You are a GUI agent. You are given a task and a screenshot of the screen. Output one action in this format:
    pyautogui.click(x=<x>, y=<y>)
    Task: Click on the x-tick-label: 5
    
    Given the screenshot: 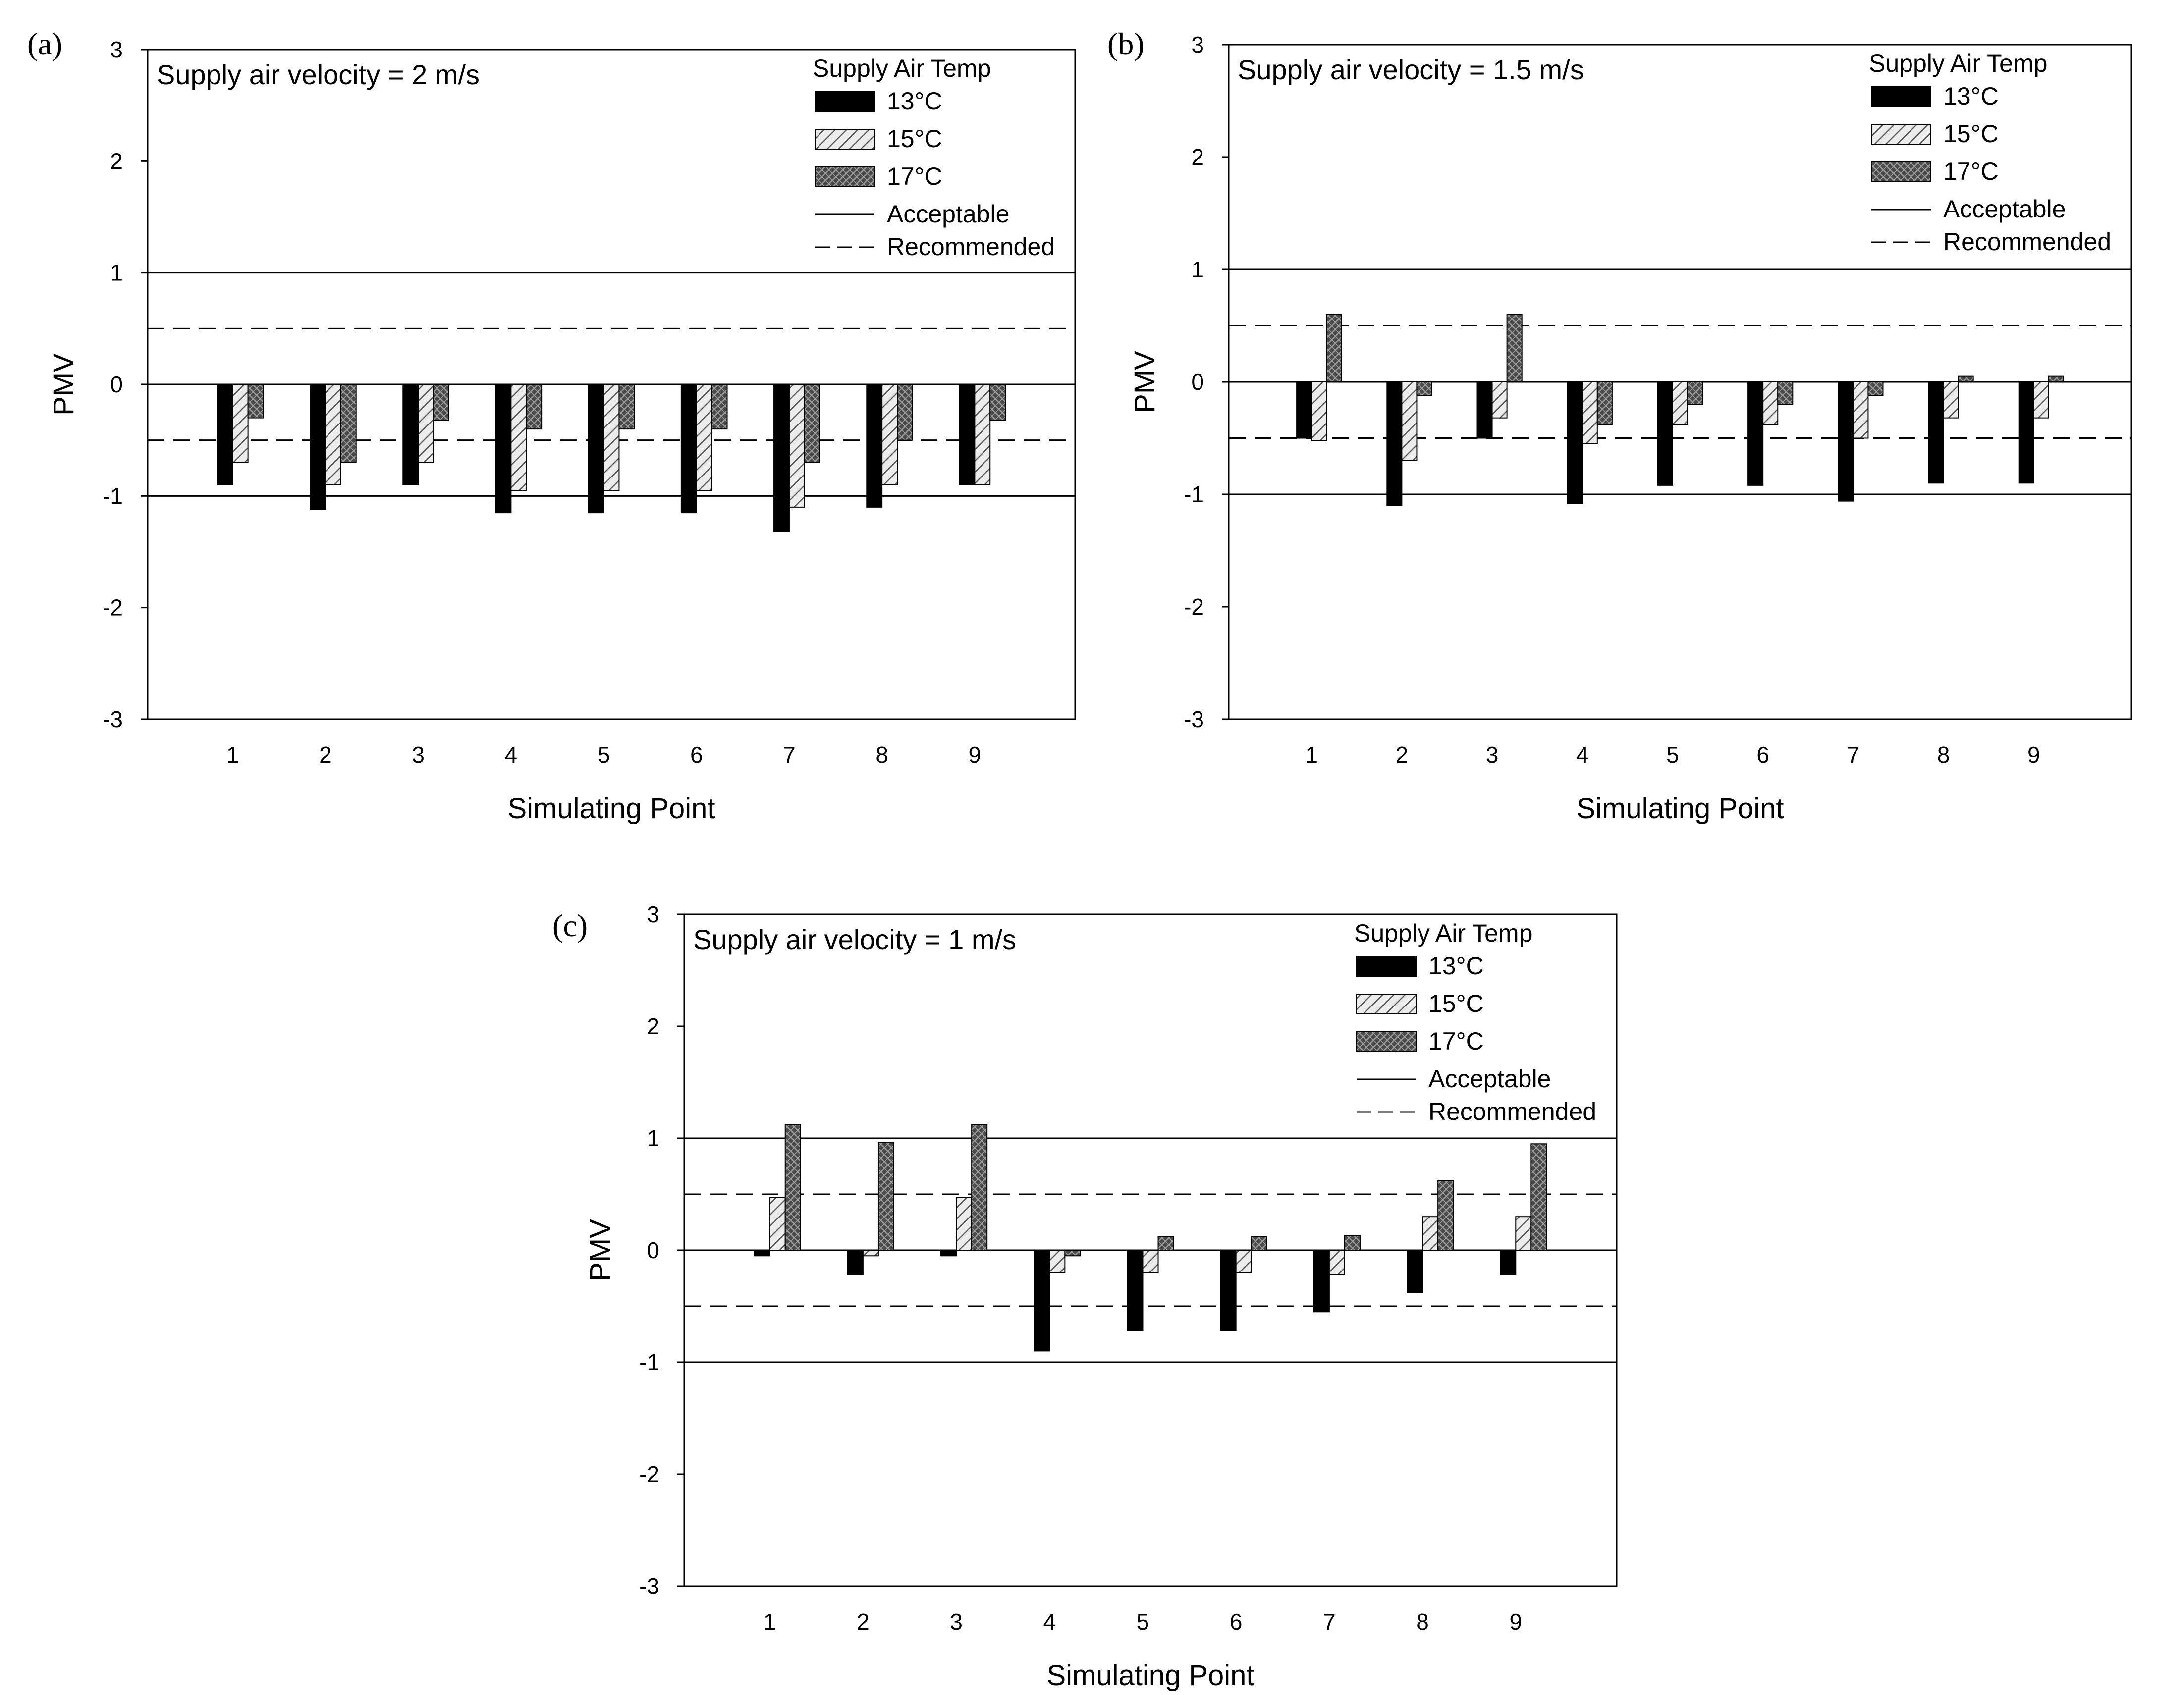 What is the action you would take?
    pyautogui.click(x=1143, y=1622)
    